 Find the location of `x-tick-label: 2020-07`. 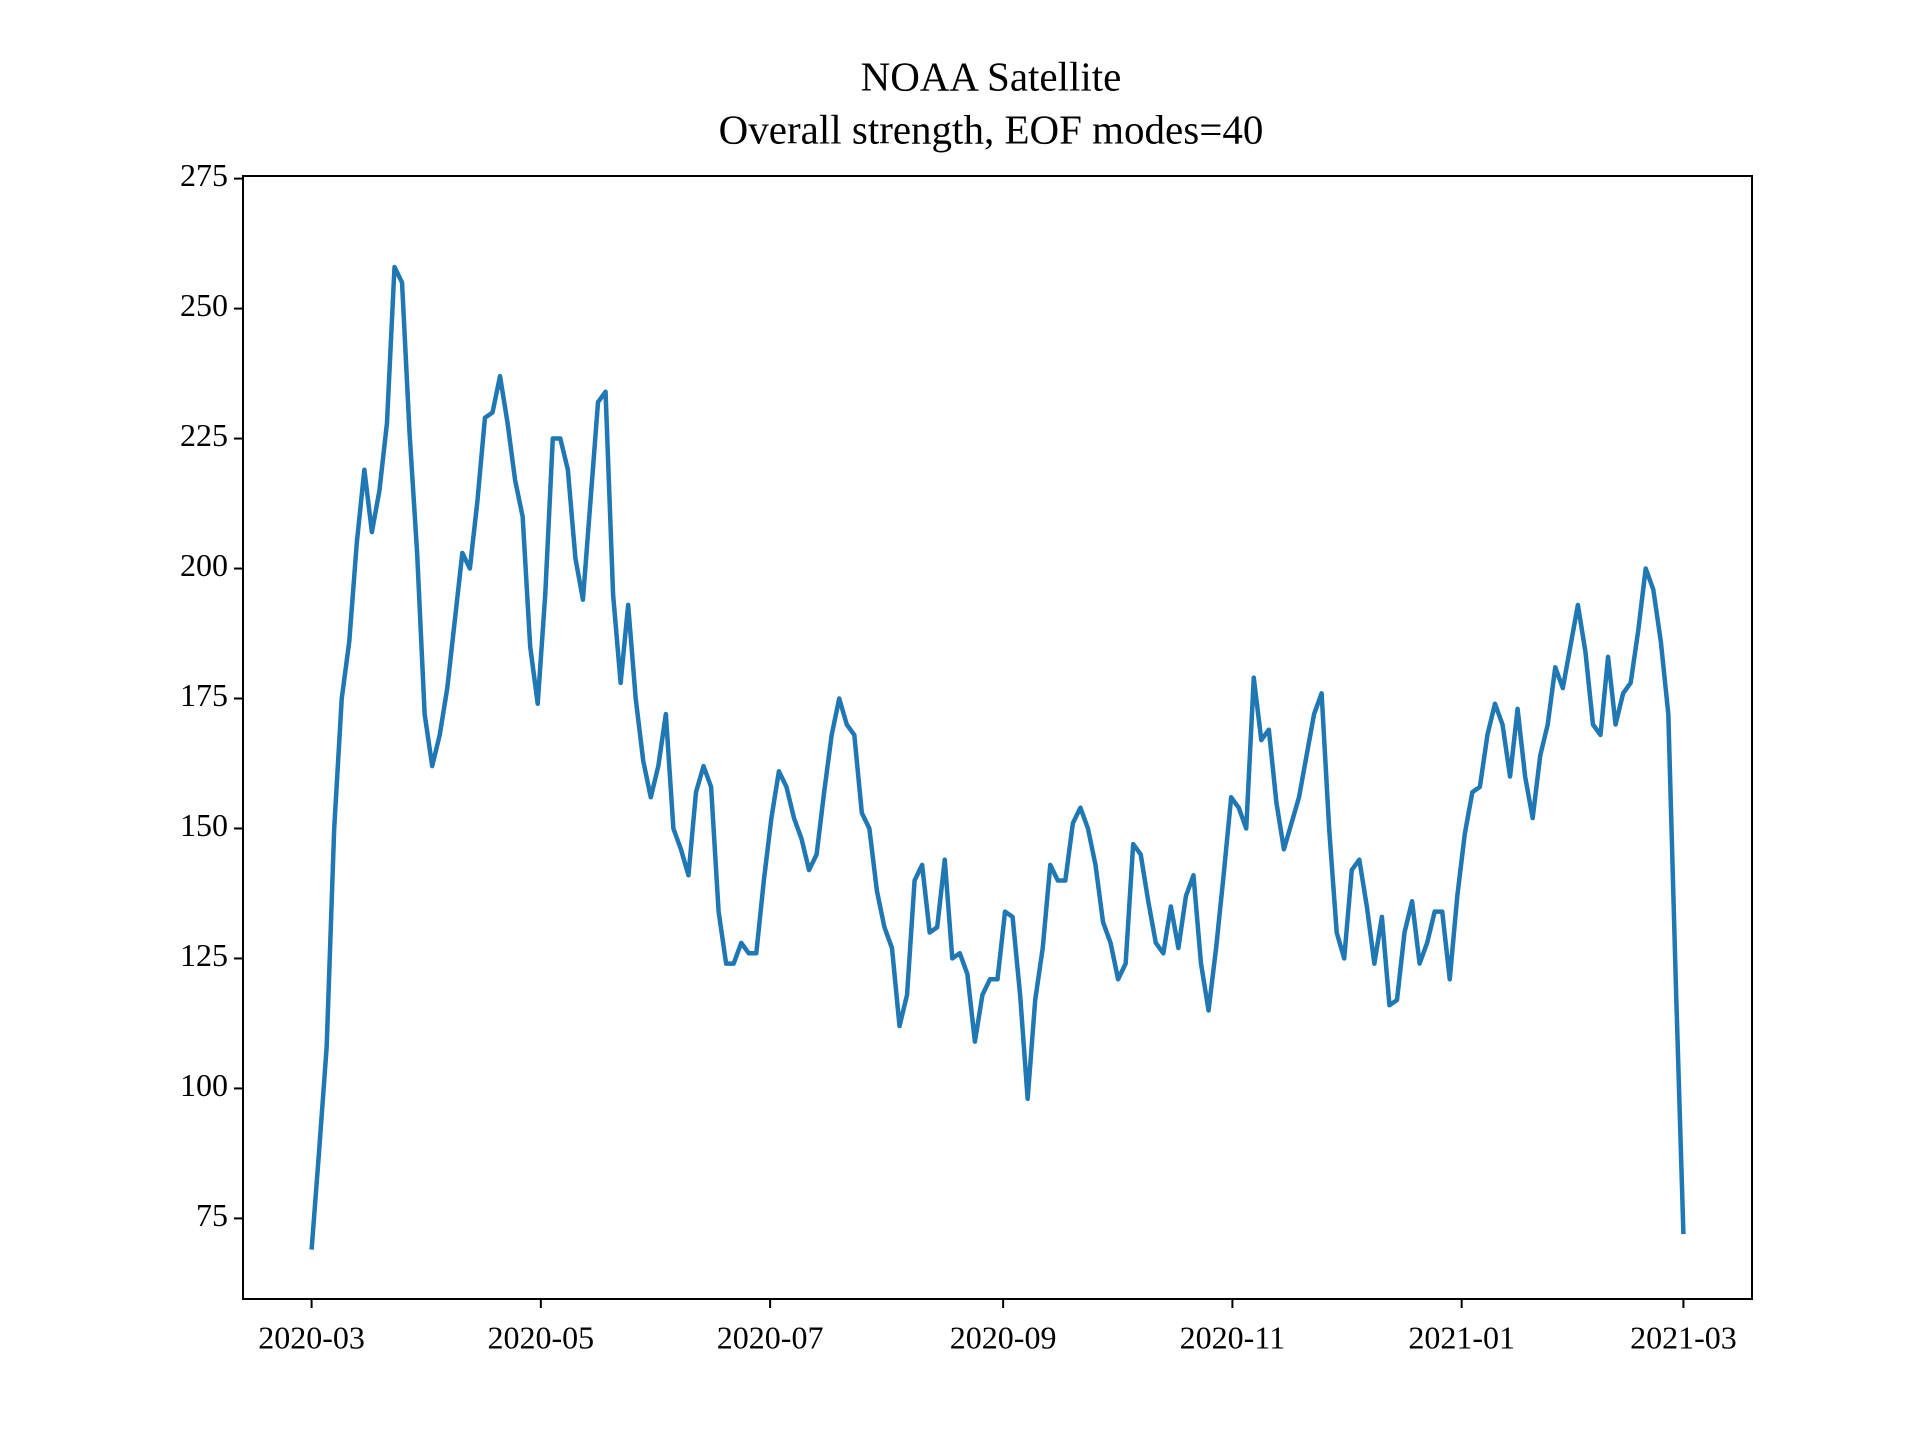

x-tick-label: 2020-07 is located at coordinates (770, 1337).